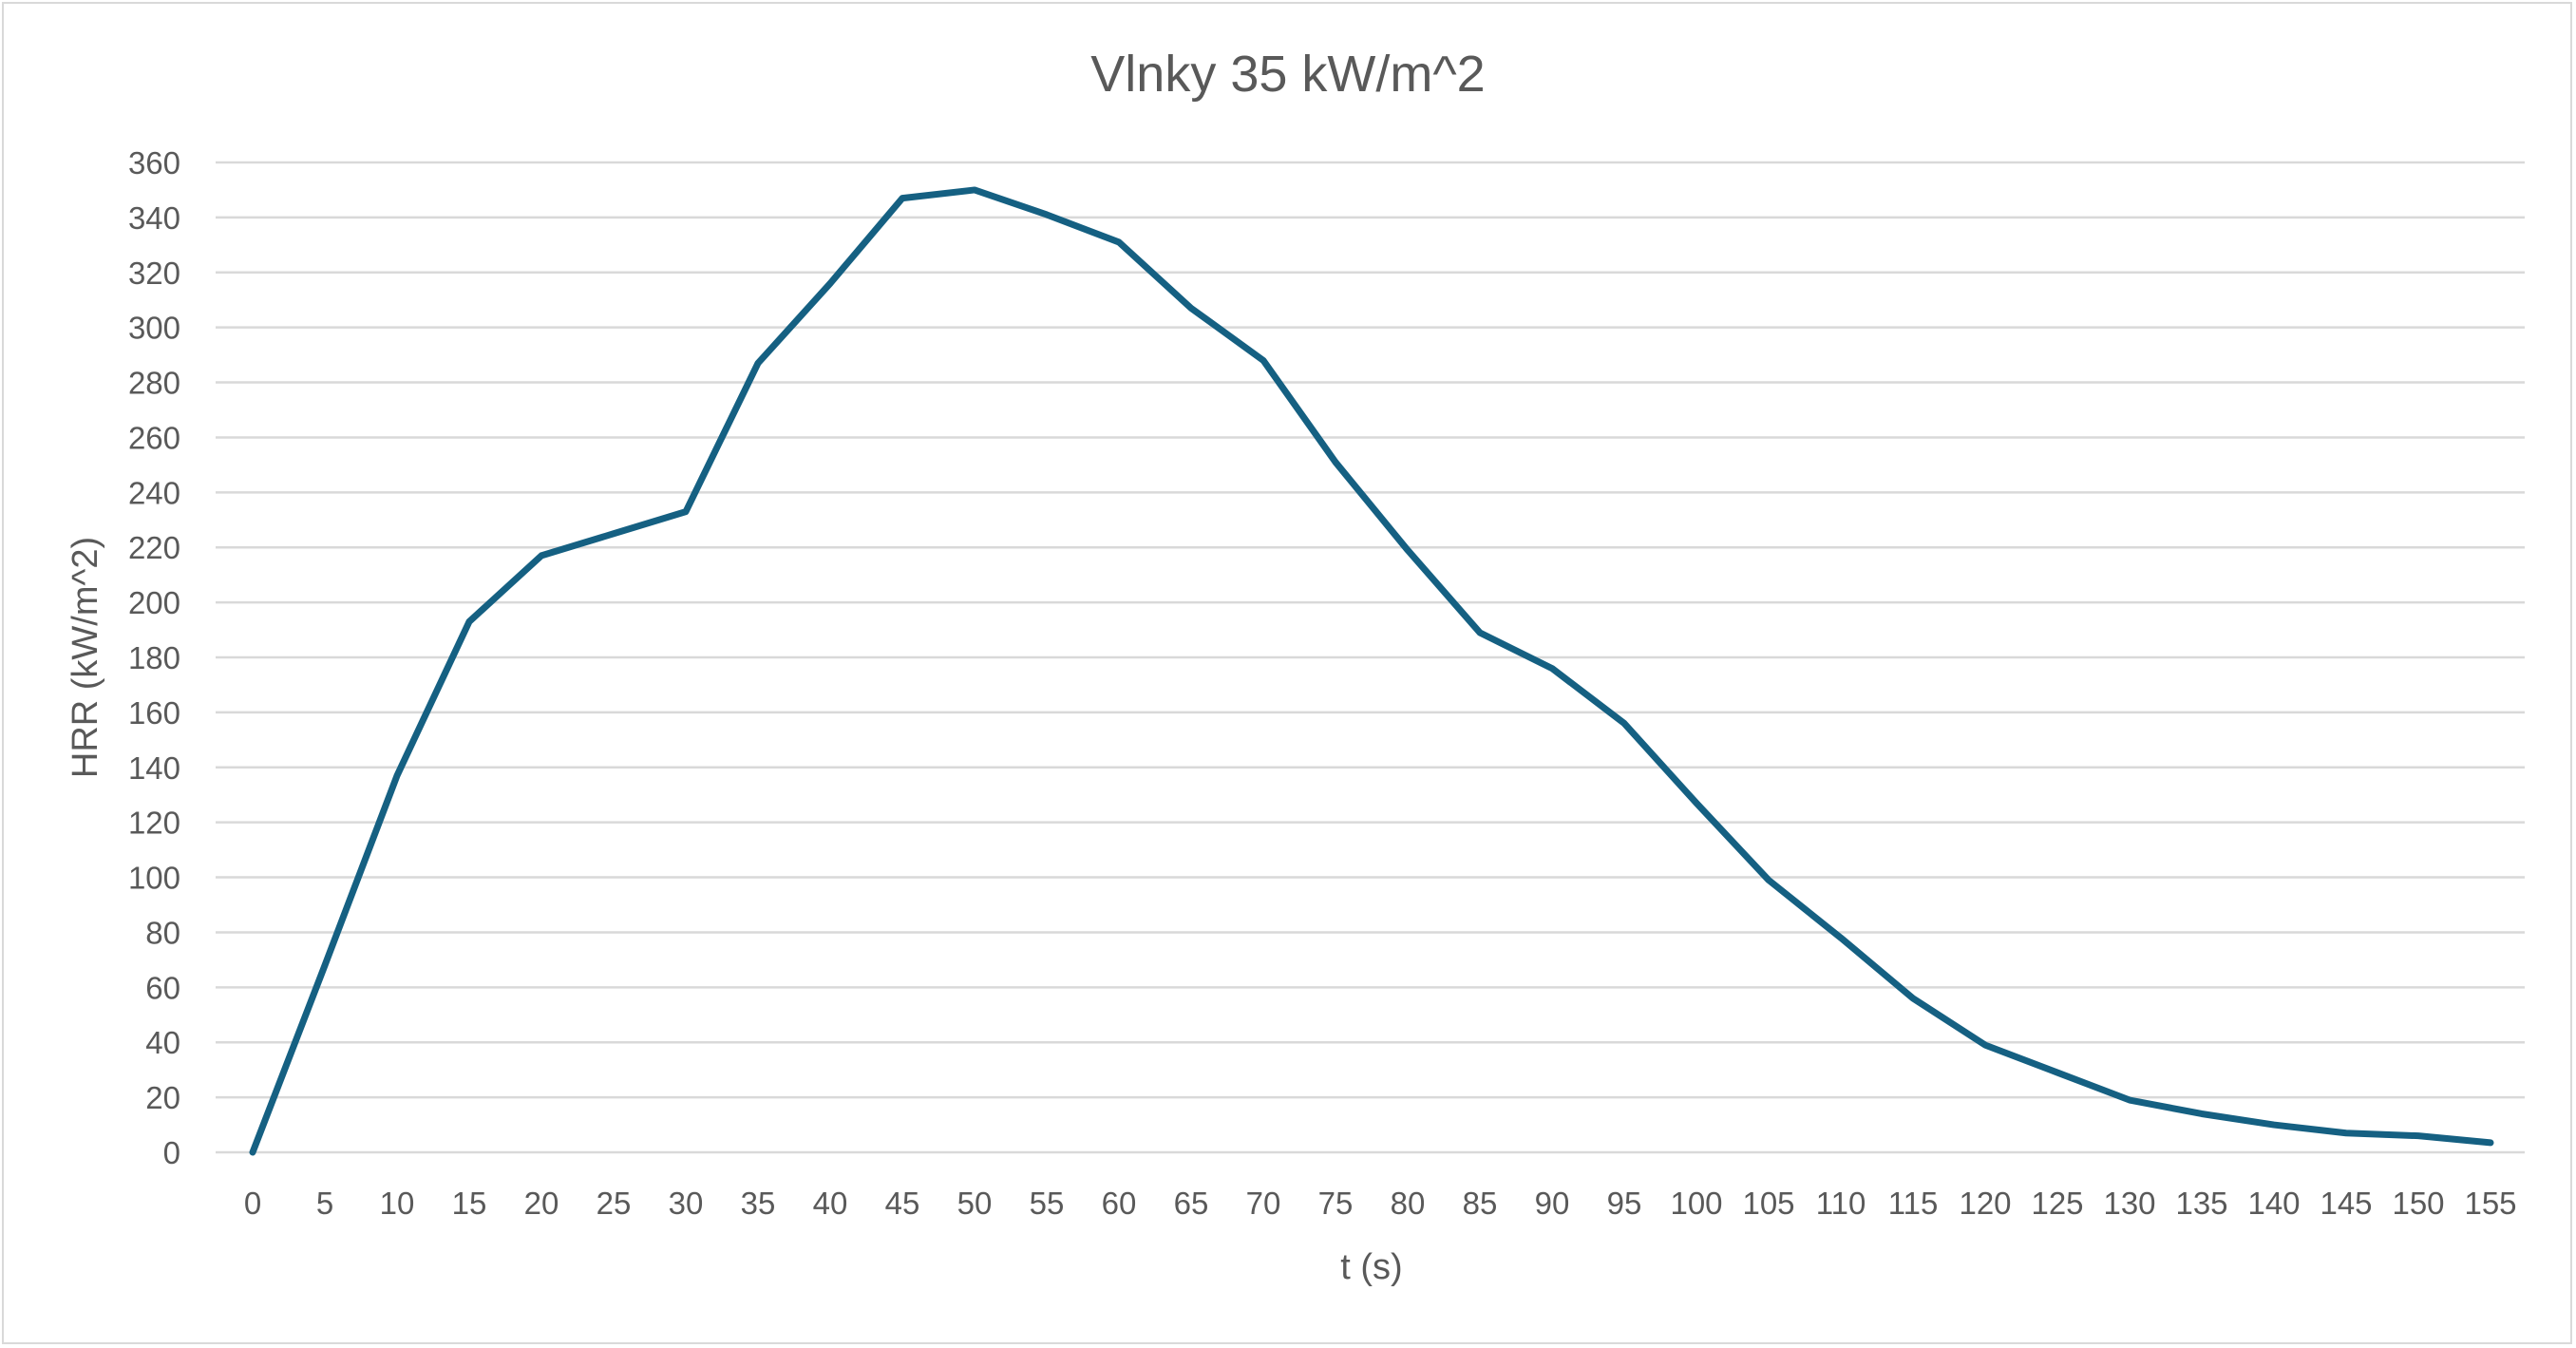 The image size is (2576, 1348). What do you see at coordinates (171, 1152) in the screenshot?
I see `y-tick-label: 0` at bounding box center [171, 1152].